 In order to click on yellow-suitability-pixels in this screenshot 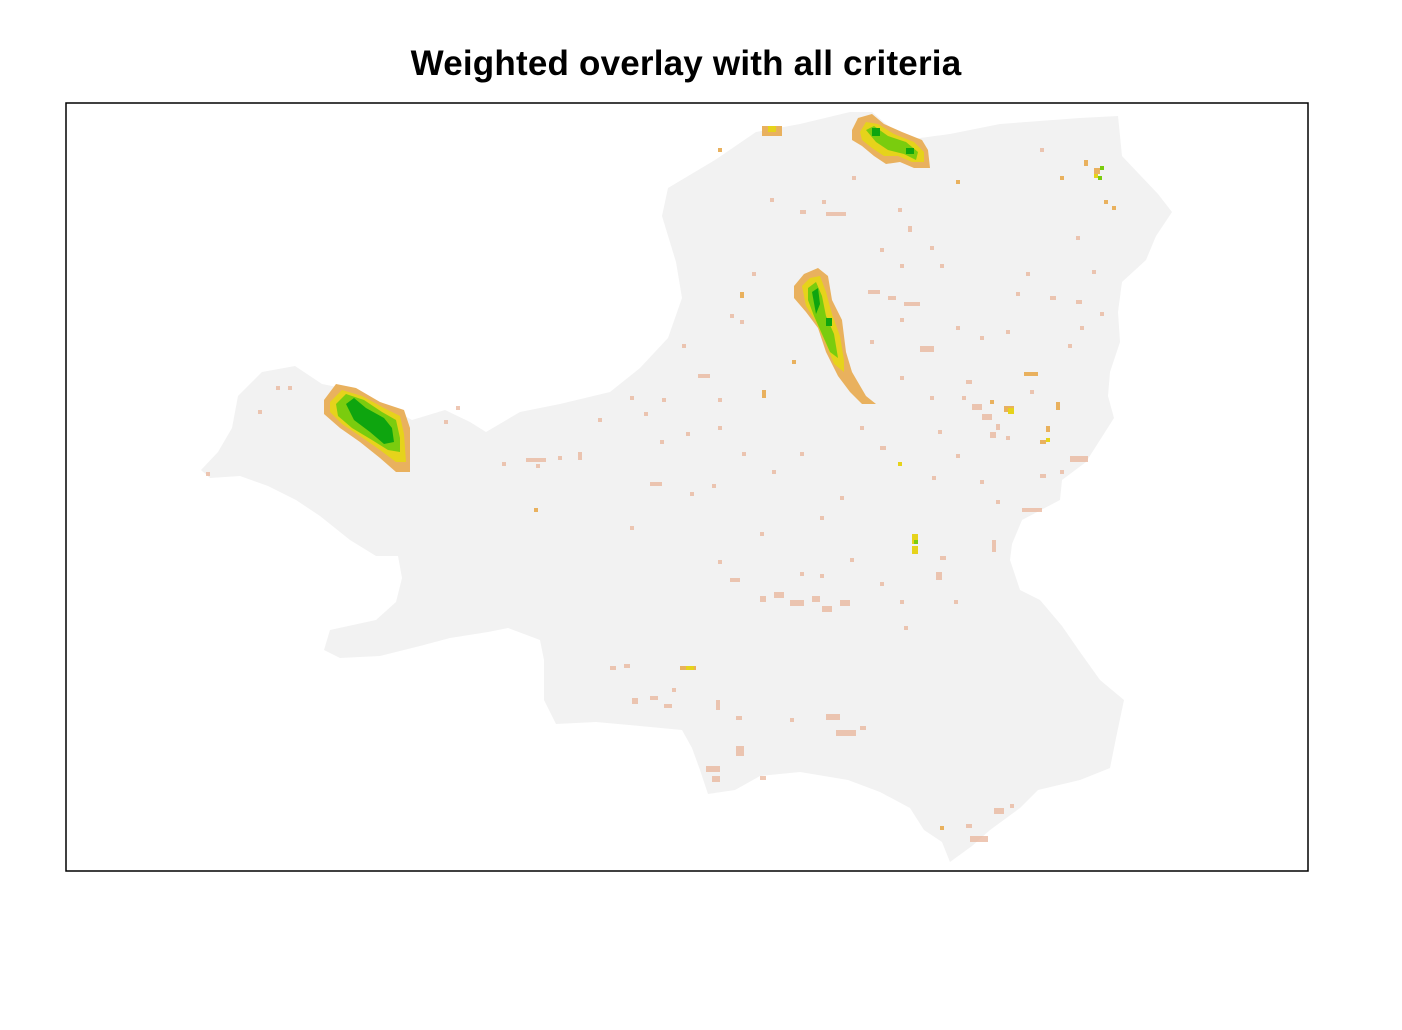, I will do `click(892, 422)`.